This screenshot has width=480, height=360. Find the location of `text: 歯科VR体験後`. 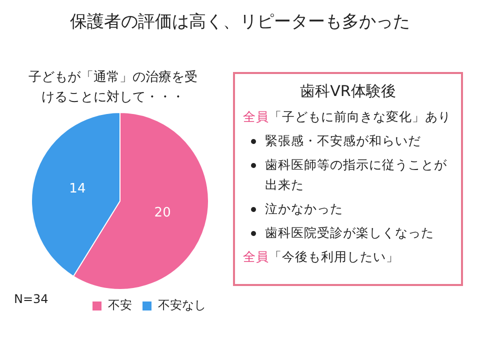

text: 歯科VR体験後 is located at coordinates (348, 91).